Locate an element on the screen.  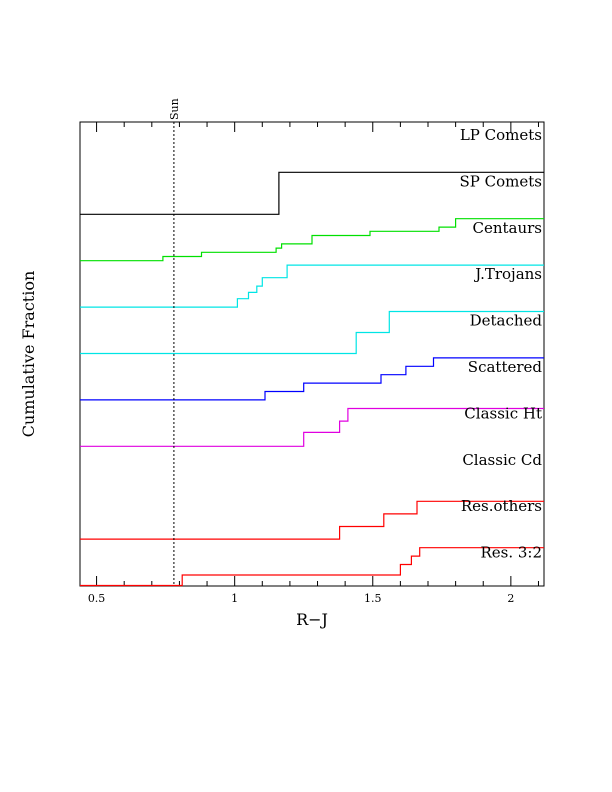
reference-layer: Sun is located at coordinates (174, 342).